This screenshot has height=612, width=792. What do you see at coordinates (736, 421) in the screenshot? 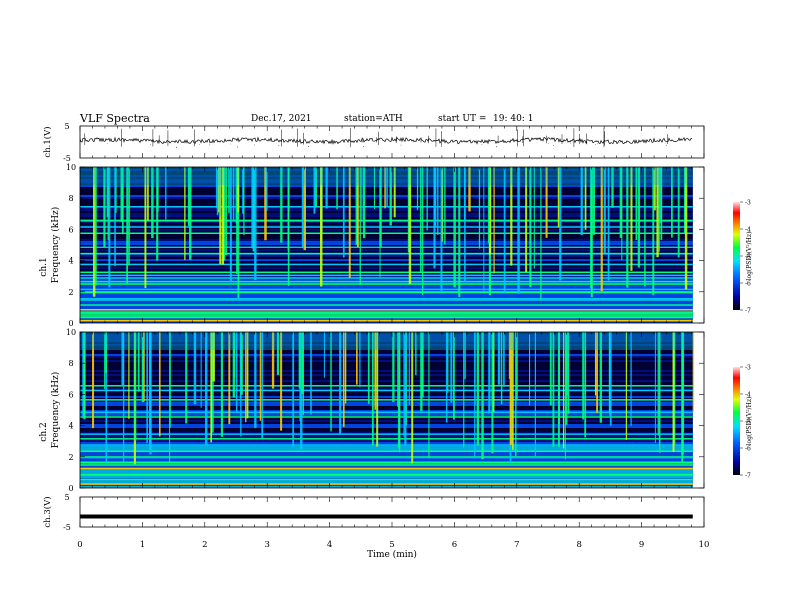
I see `colorbar` at bounding box center [736, 421].